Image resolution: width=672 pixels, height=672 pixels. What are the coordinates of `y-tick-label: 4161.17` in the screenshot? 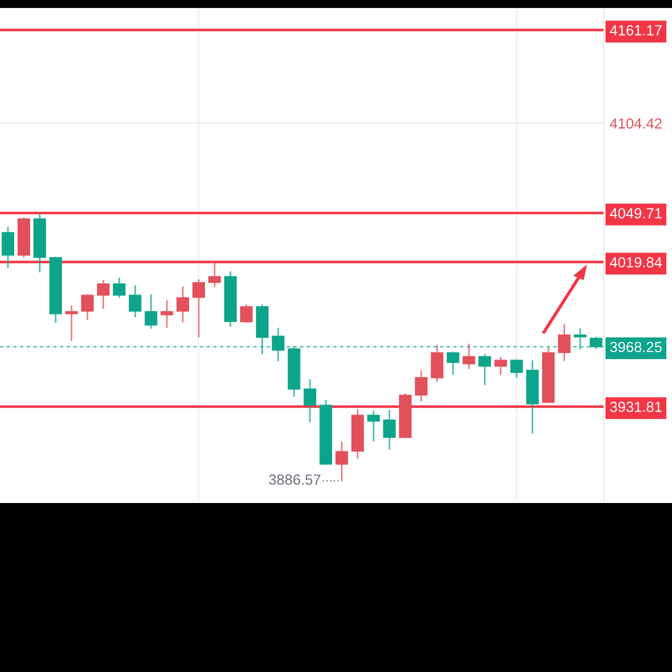 It's located at (636, 30).